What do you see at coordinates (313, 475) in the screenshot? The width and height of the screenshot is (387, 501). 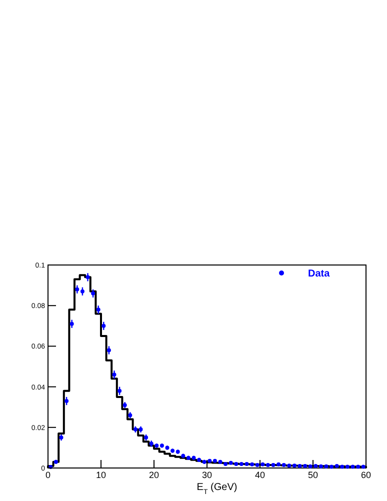 I see `x-tick-label: 50` at bounding box center [313, 475].